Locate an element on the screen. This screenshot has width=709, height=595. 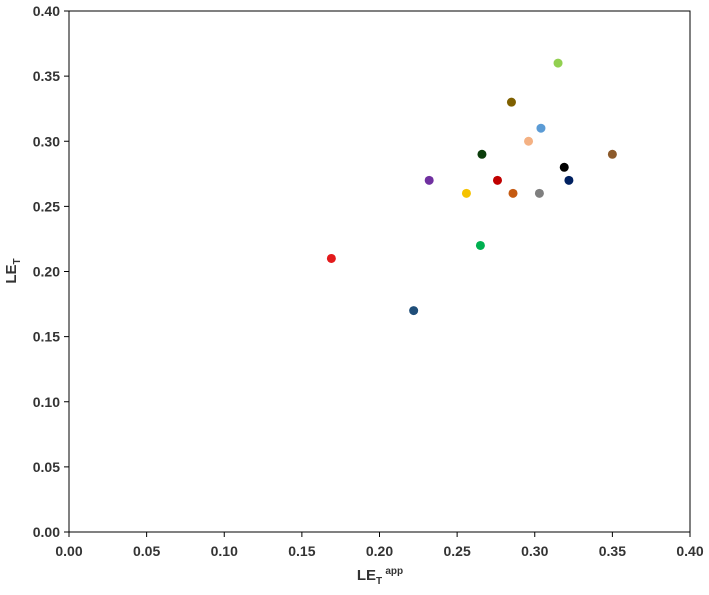
x-axis-title: LETapp is located at coordinates (380, 576).